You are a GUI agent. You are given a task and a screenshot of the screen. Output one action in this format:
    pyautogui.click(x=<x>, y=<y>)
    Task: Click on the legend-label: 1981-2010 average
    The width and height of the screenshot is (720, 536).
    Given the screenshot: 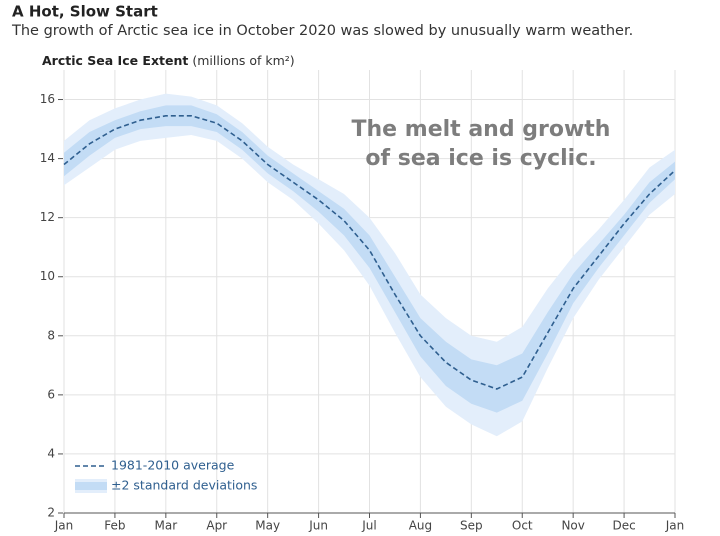 What is the action you would take?
    pyautogui.click(x=173, y=465)
    